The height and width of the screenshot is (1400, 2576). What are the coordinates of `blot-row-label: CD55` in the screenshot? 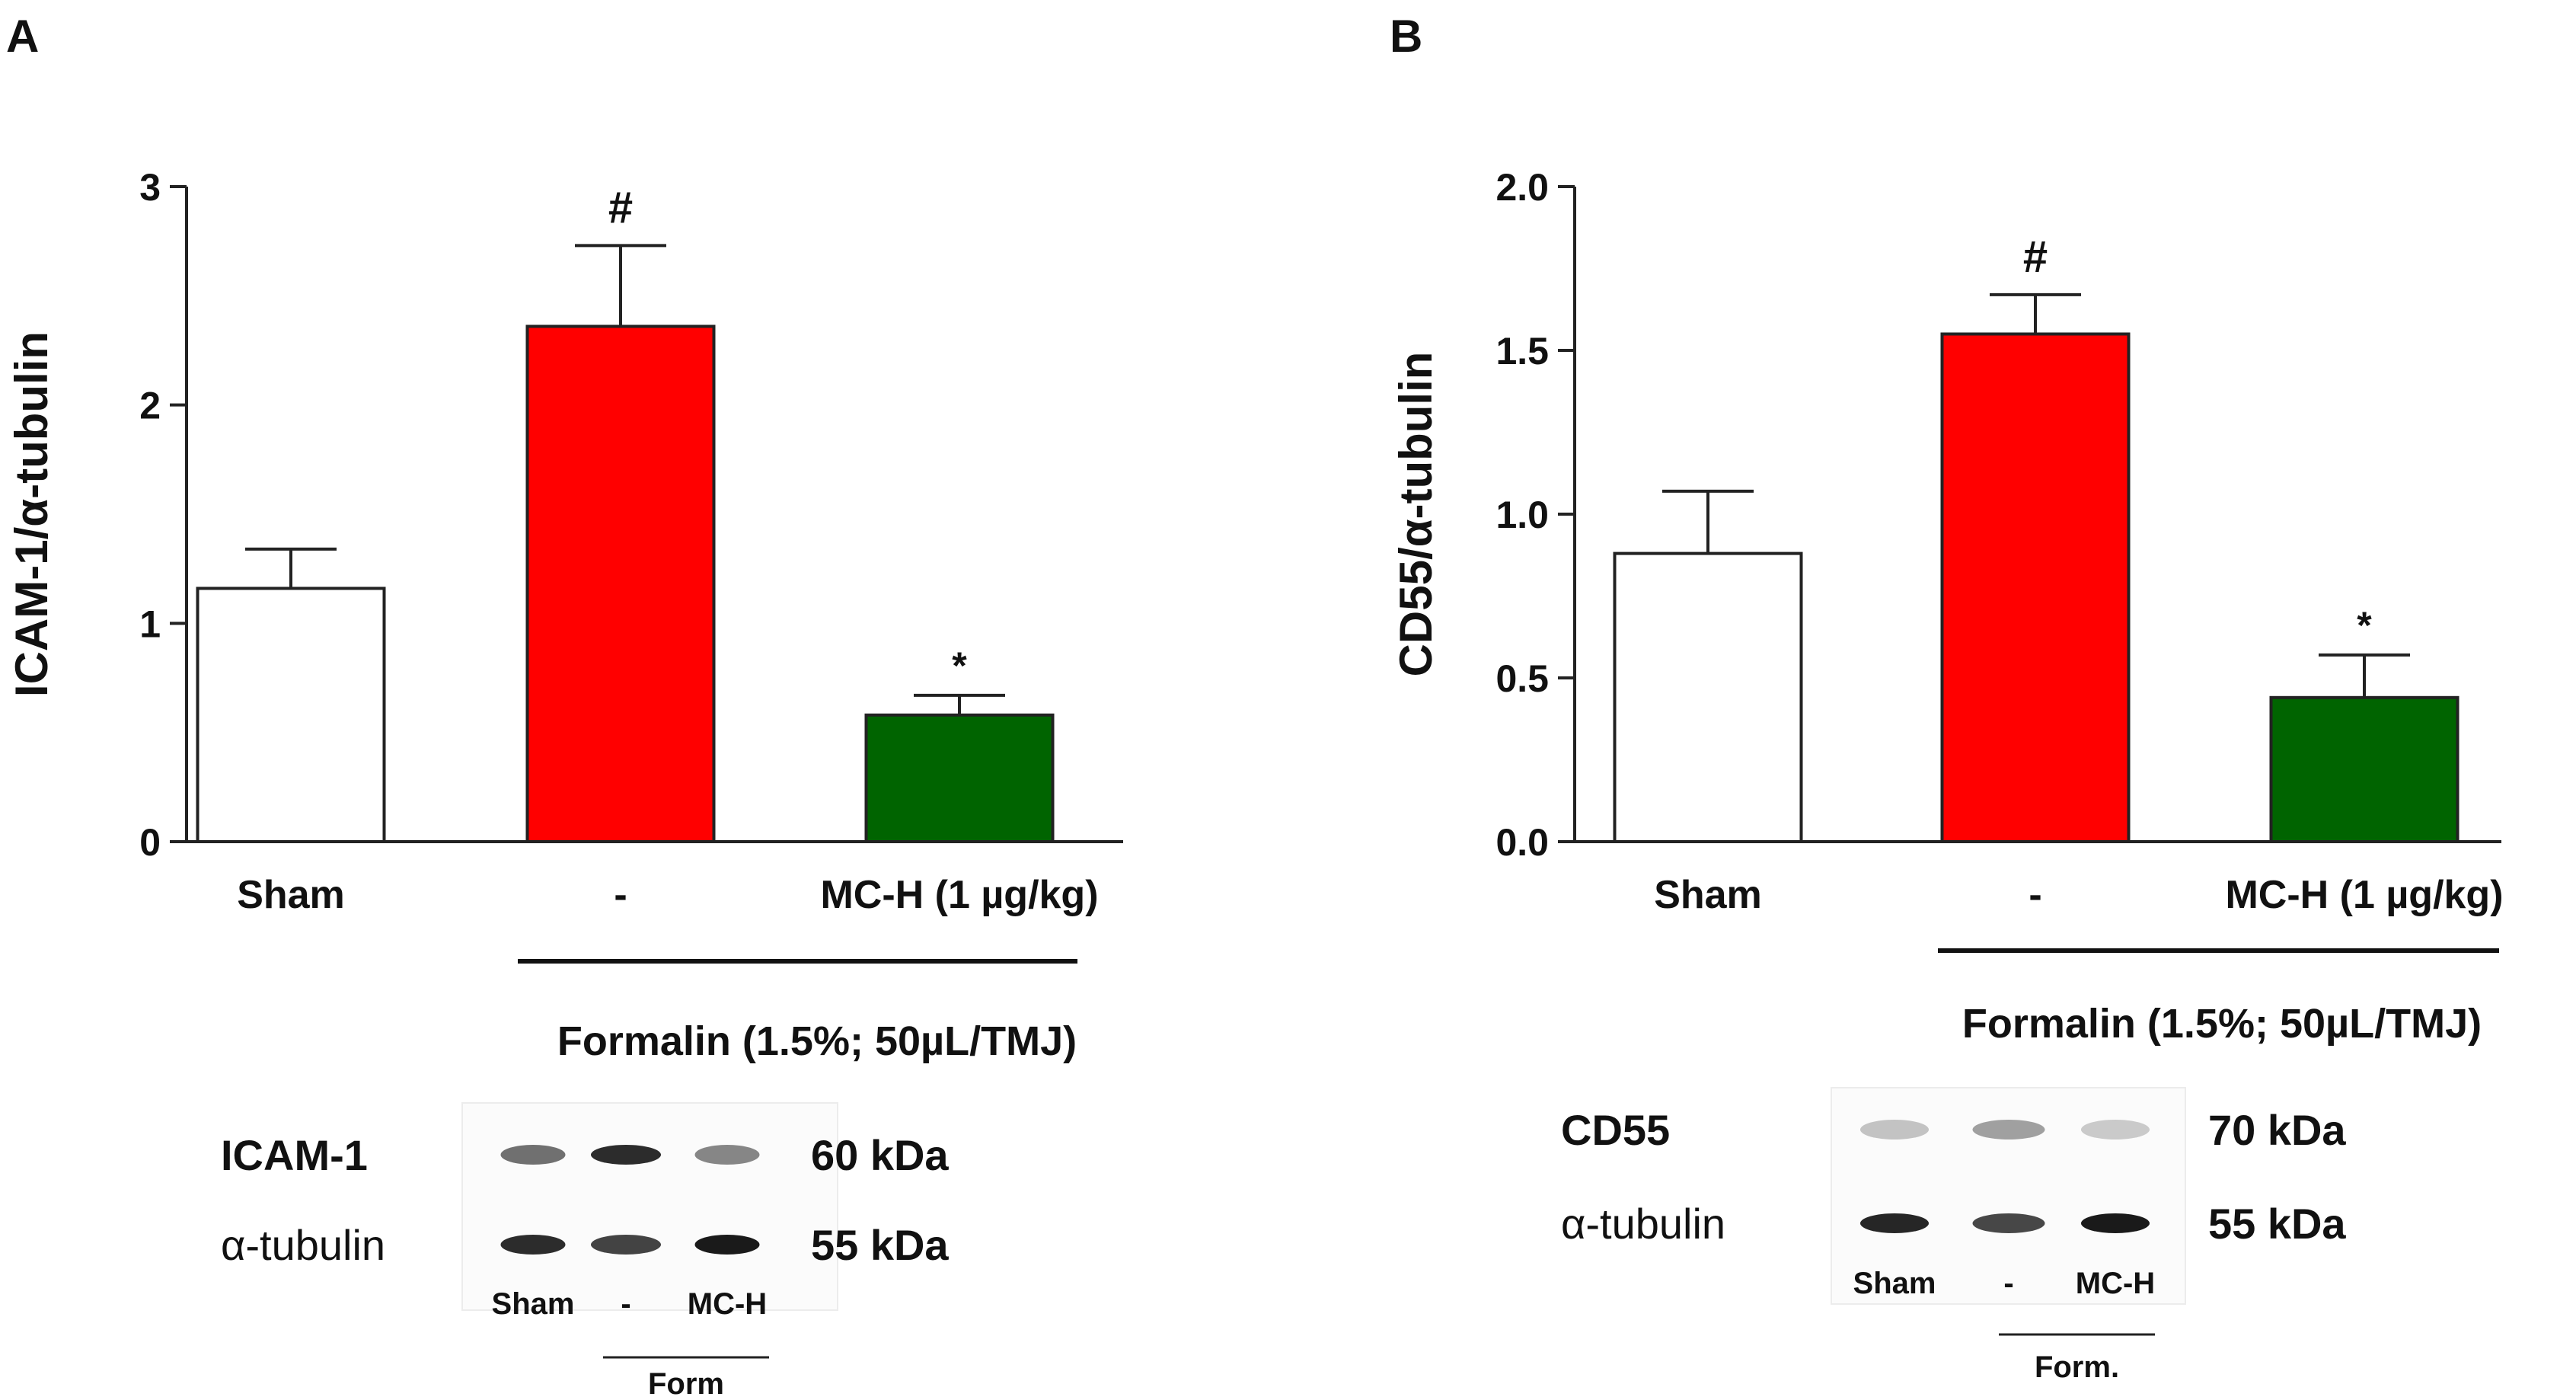 It's located at (1615, 1130).